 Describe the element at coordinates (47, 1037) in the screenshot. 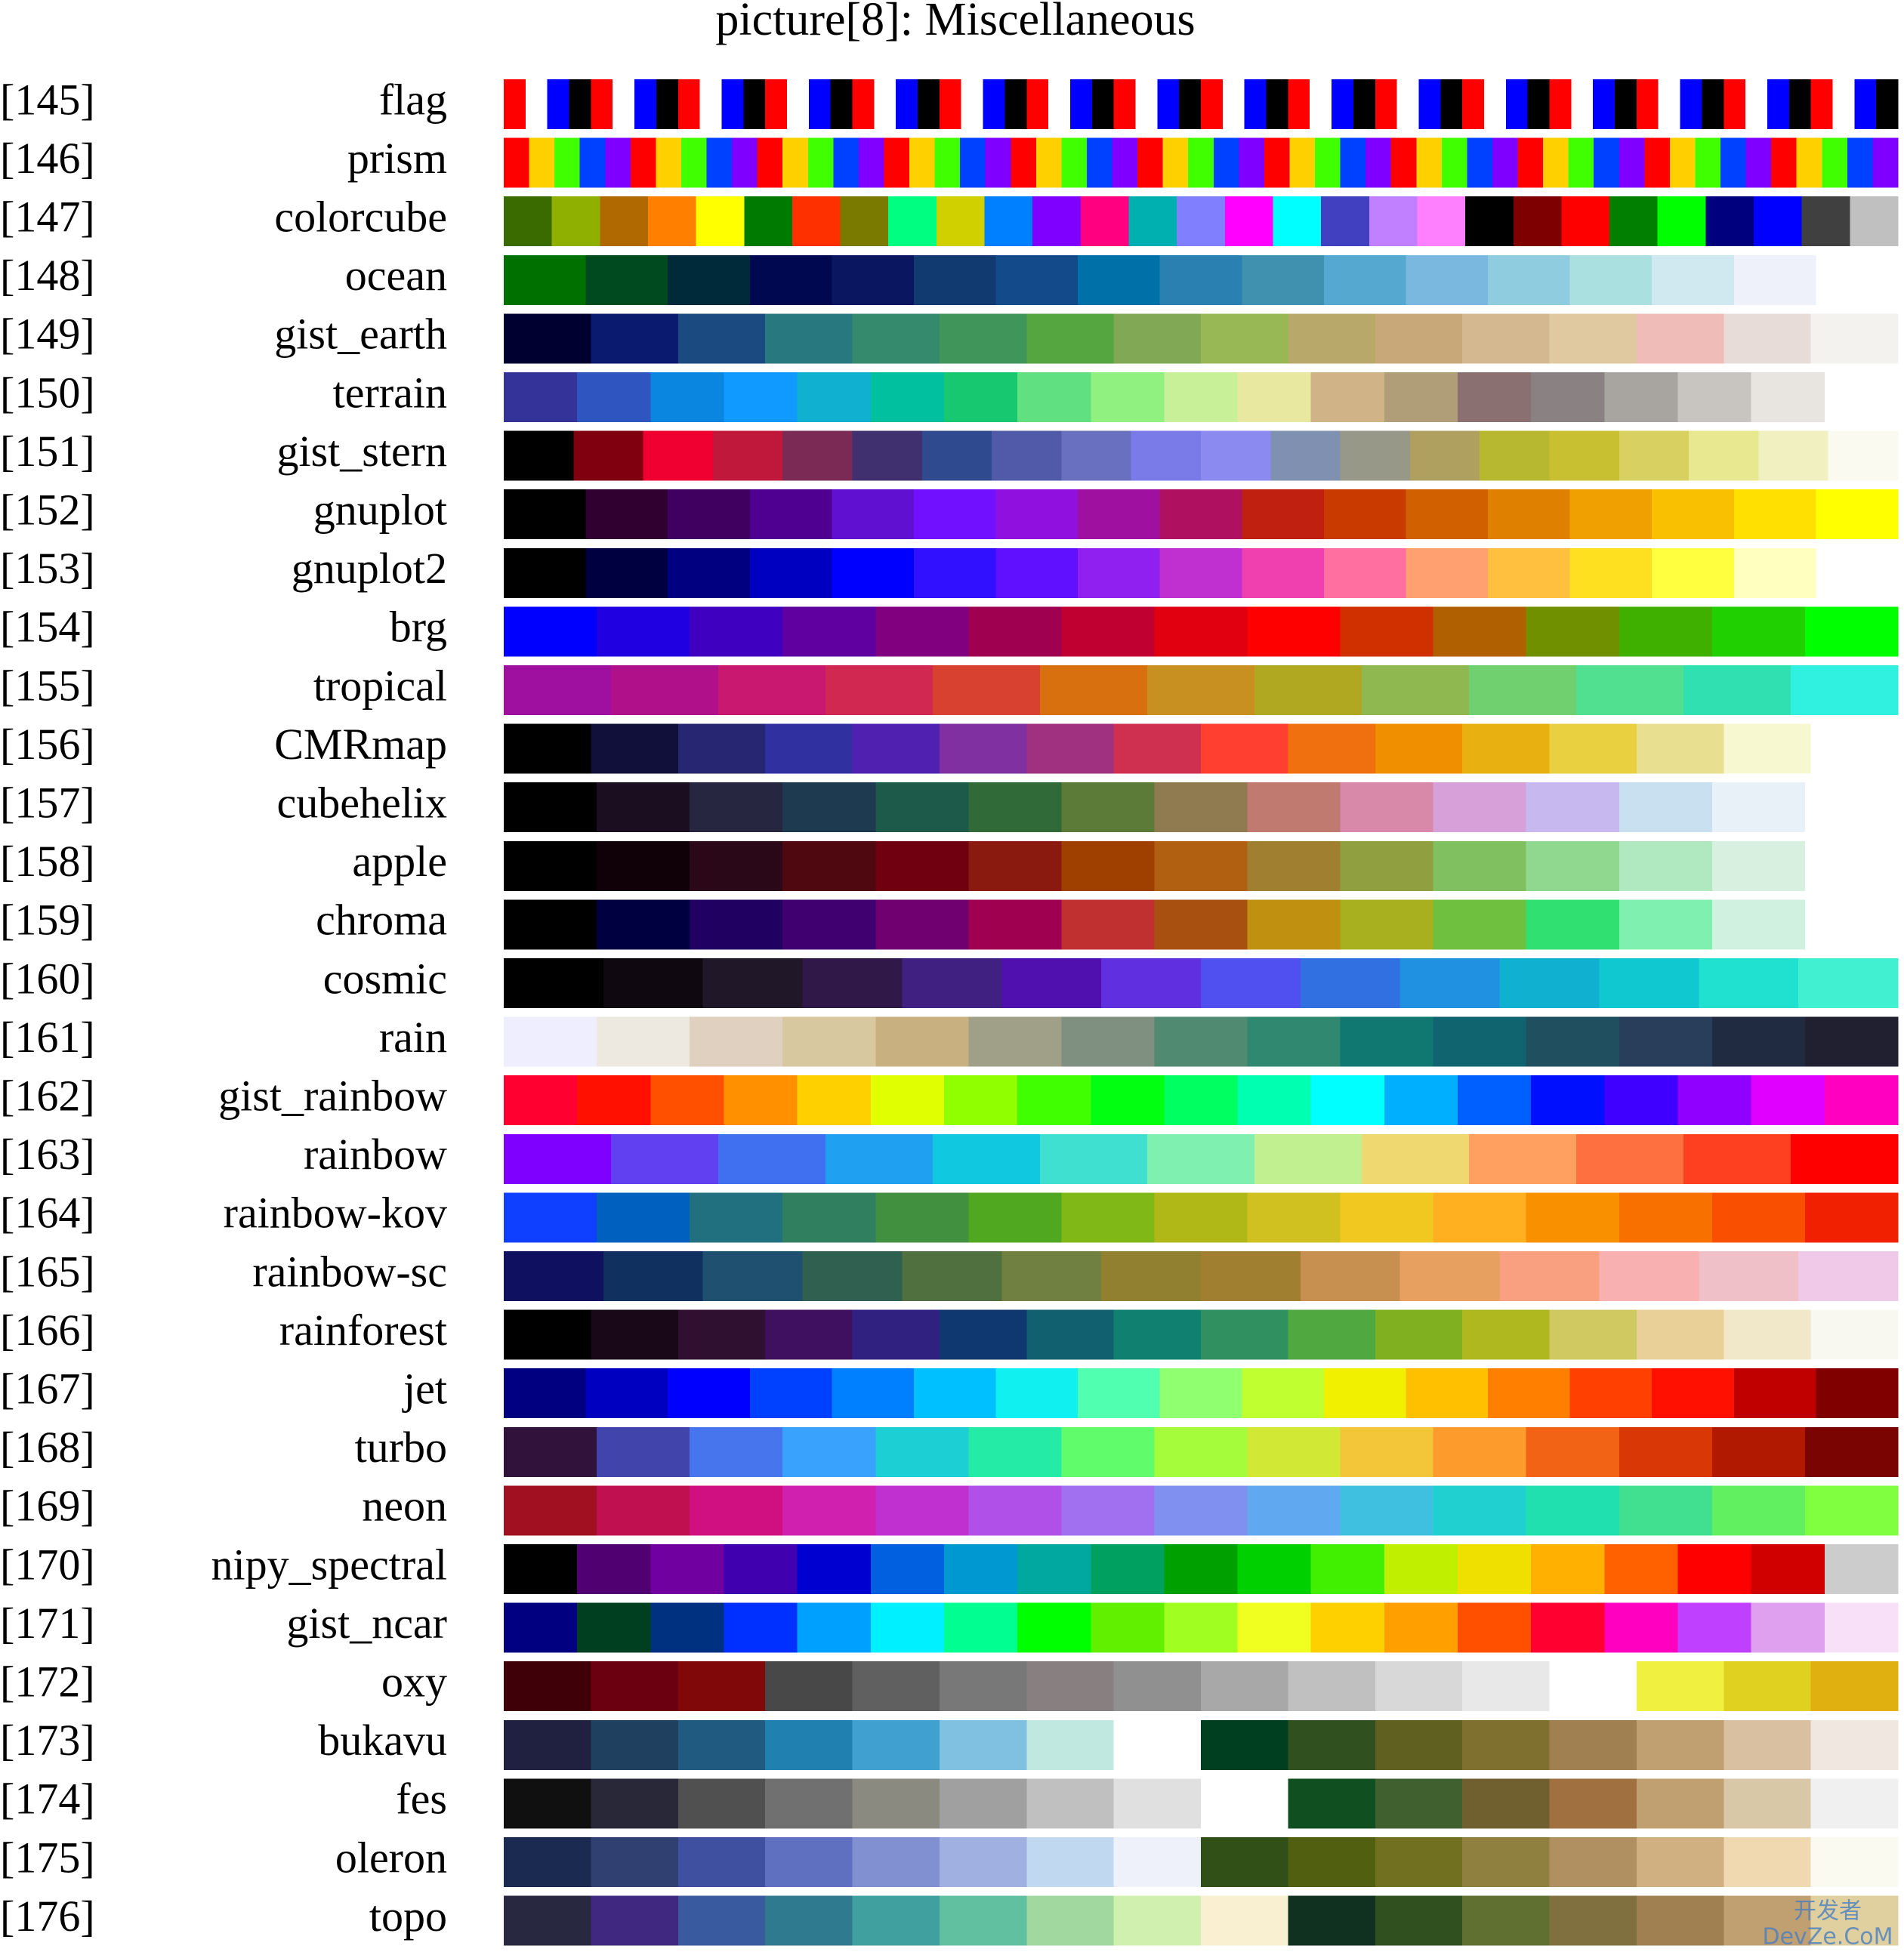

I see `row-index: [161]` at that location.